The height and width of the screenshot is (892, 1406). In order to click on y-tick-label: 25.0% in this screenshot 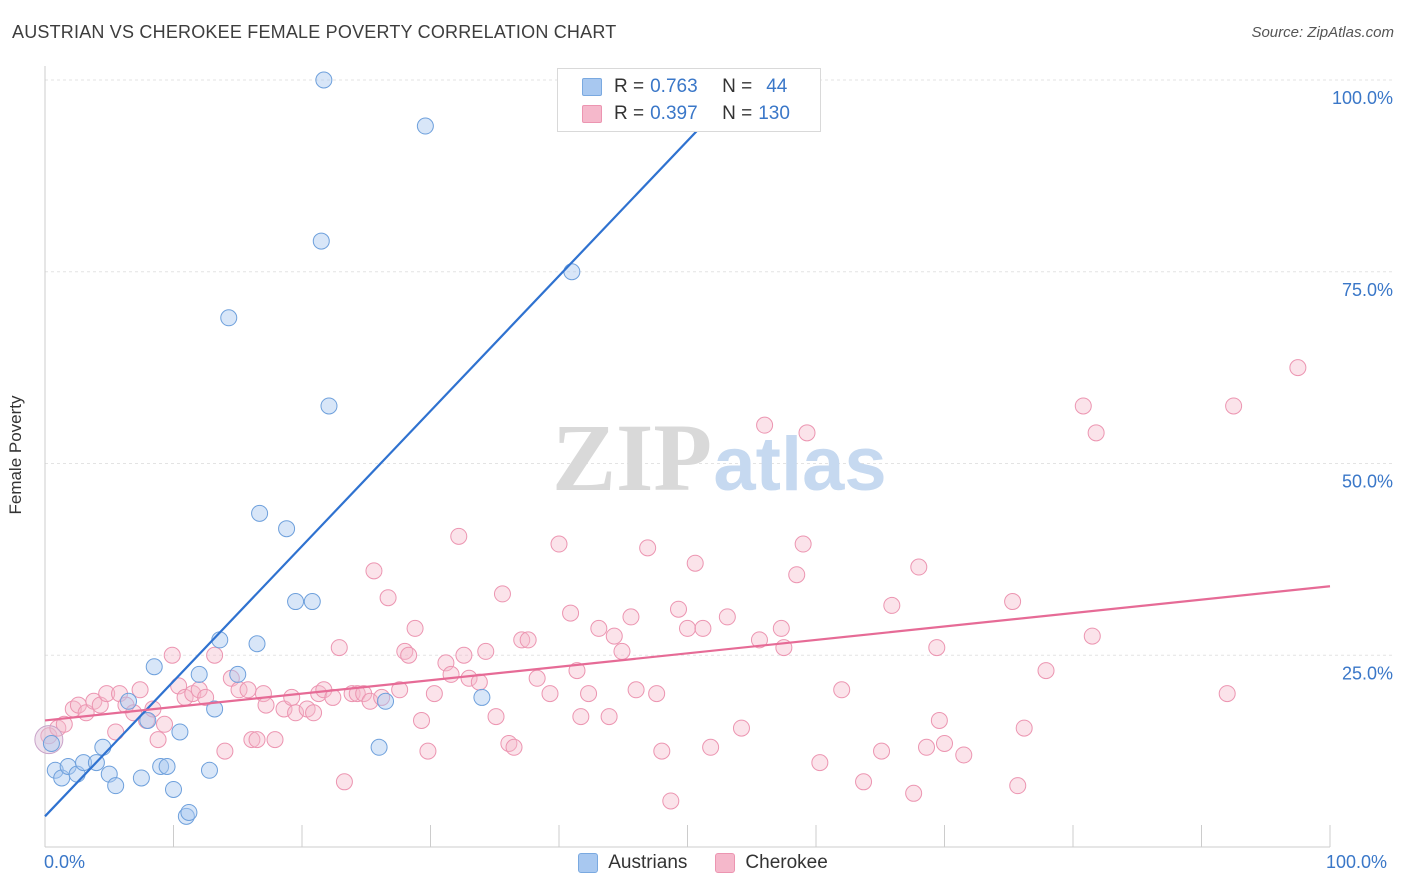, I will do `click(1367, 673)`.